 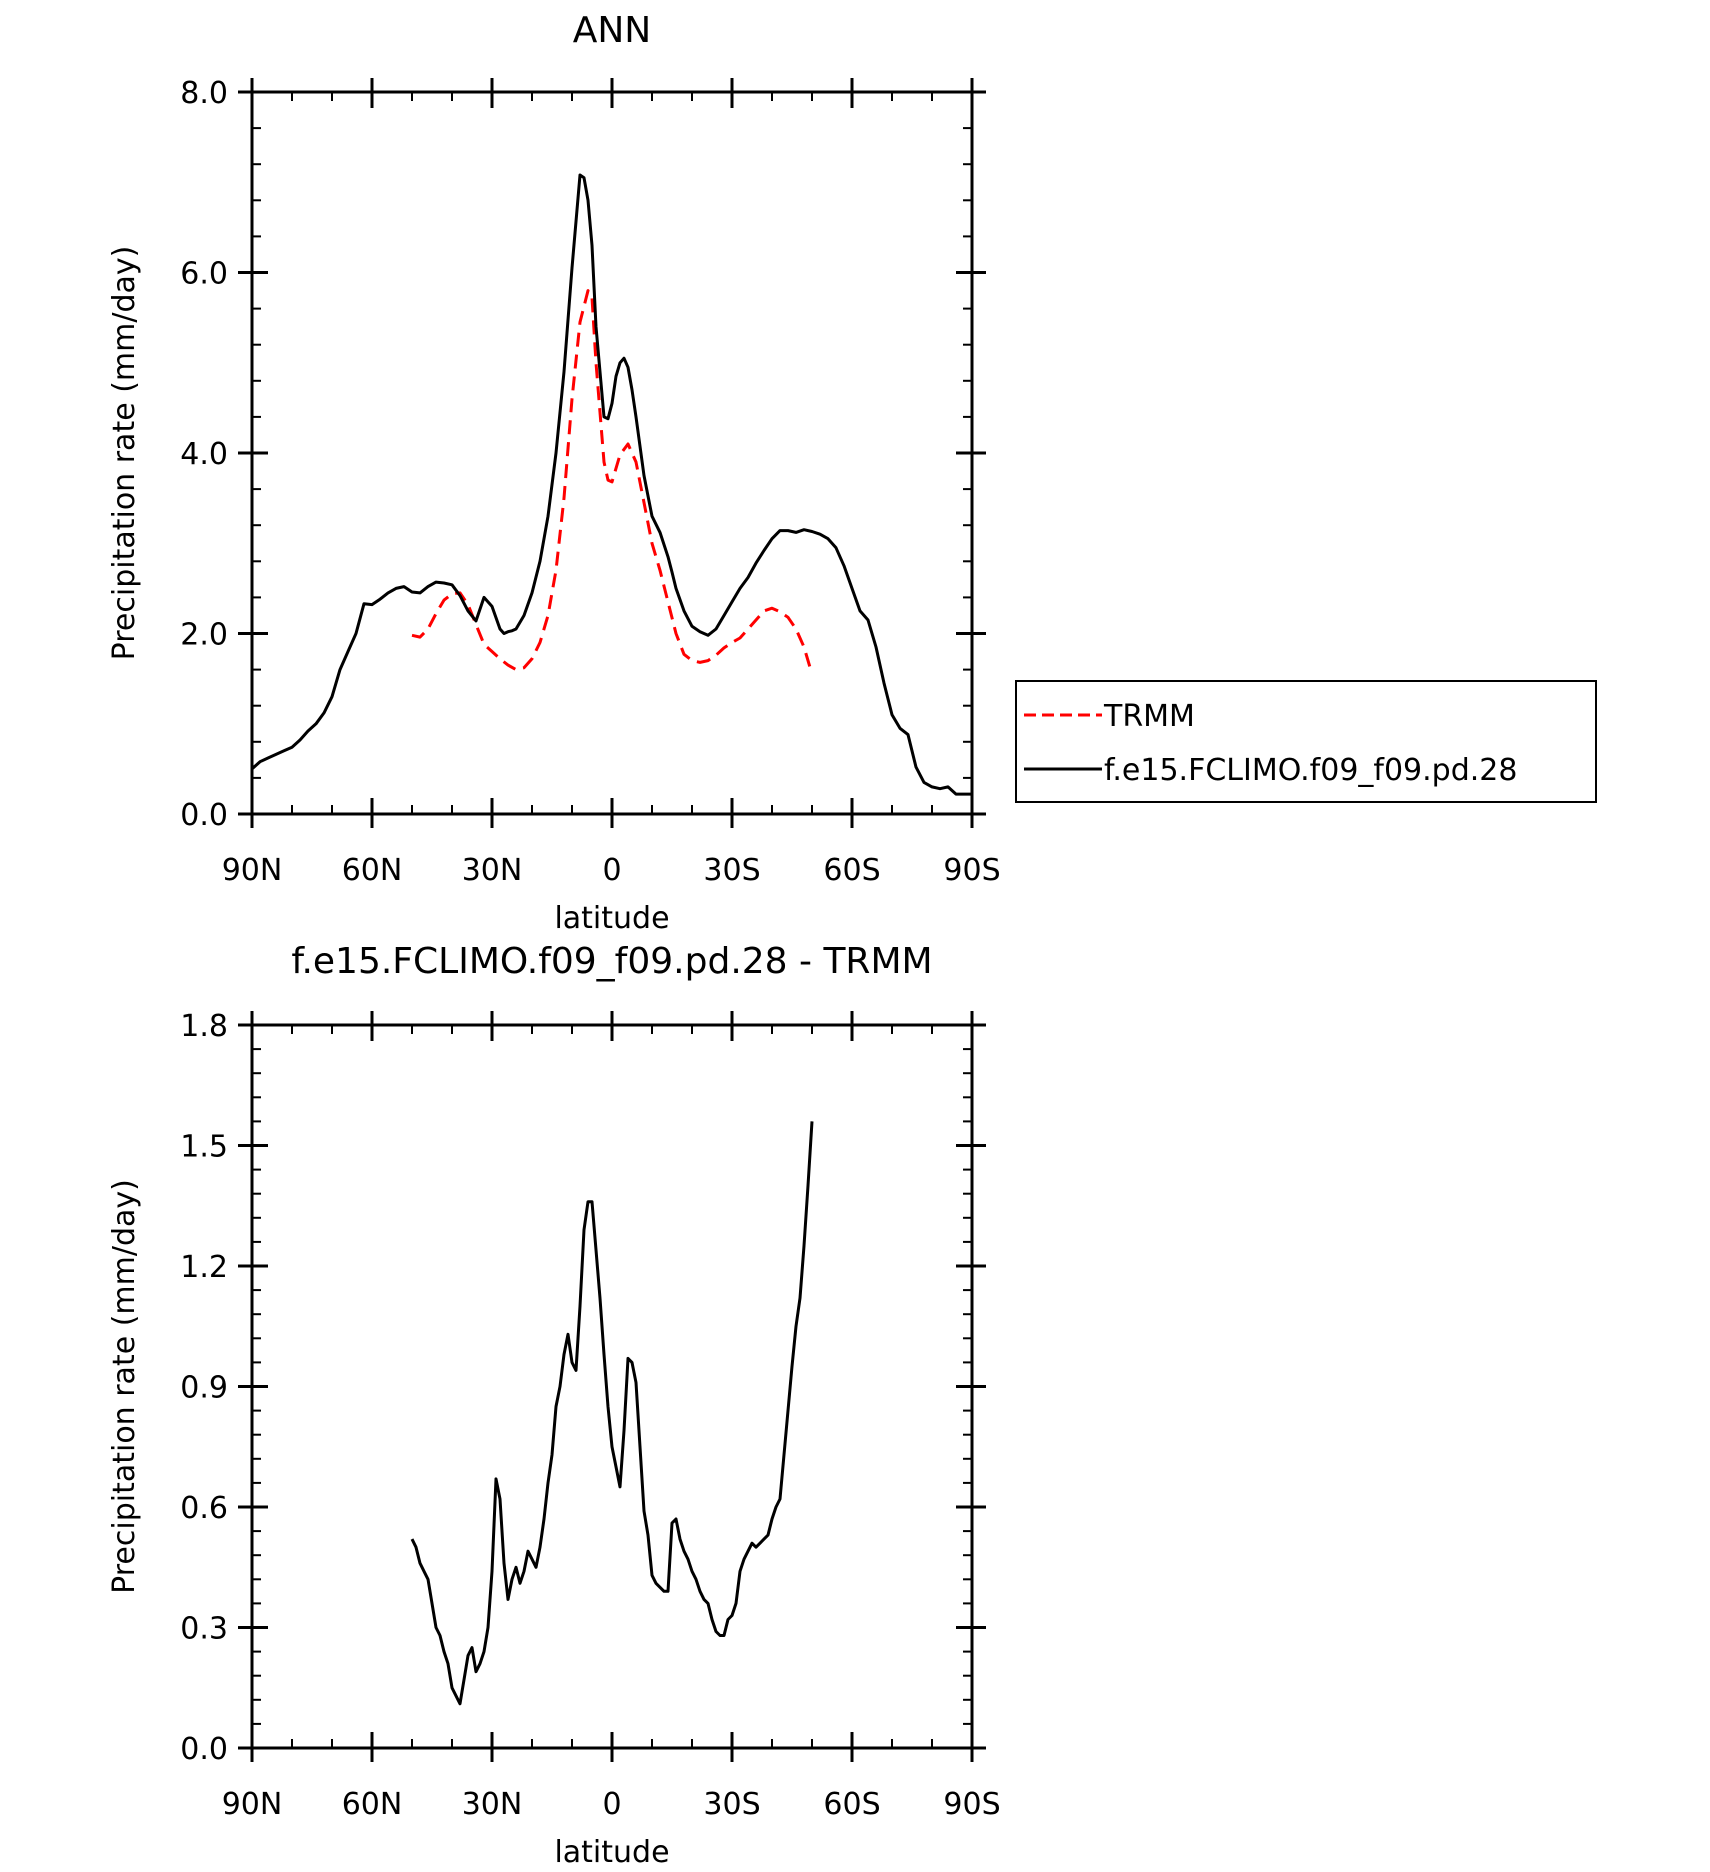 What do you see at coordinates (1149, 716) in the screenshot?
I see `legend-label-0: TRMM` at bounding box center [1149, 716].